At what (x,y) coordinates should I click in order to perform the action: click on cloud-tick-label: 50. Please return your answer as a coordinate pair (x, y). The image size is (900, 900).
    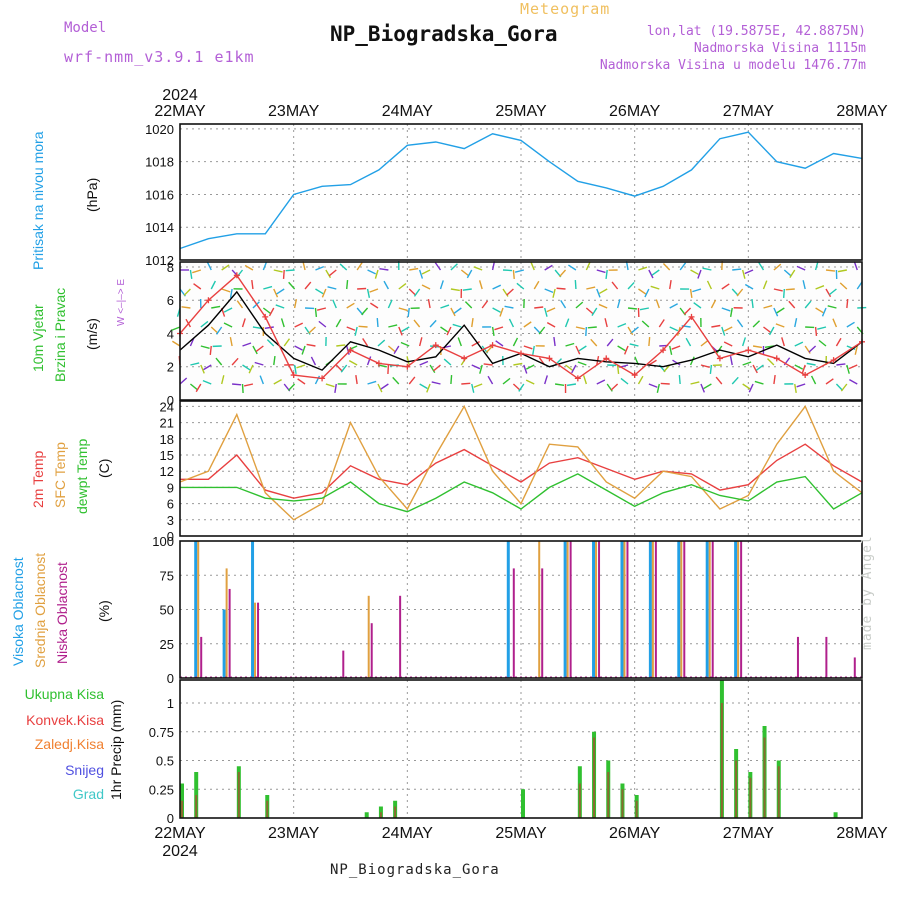
    Looking at the image, I should click on (167, 610).